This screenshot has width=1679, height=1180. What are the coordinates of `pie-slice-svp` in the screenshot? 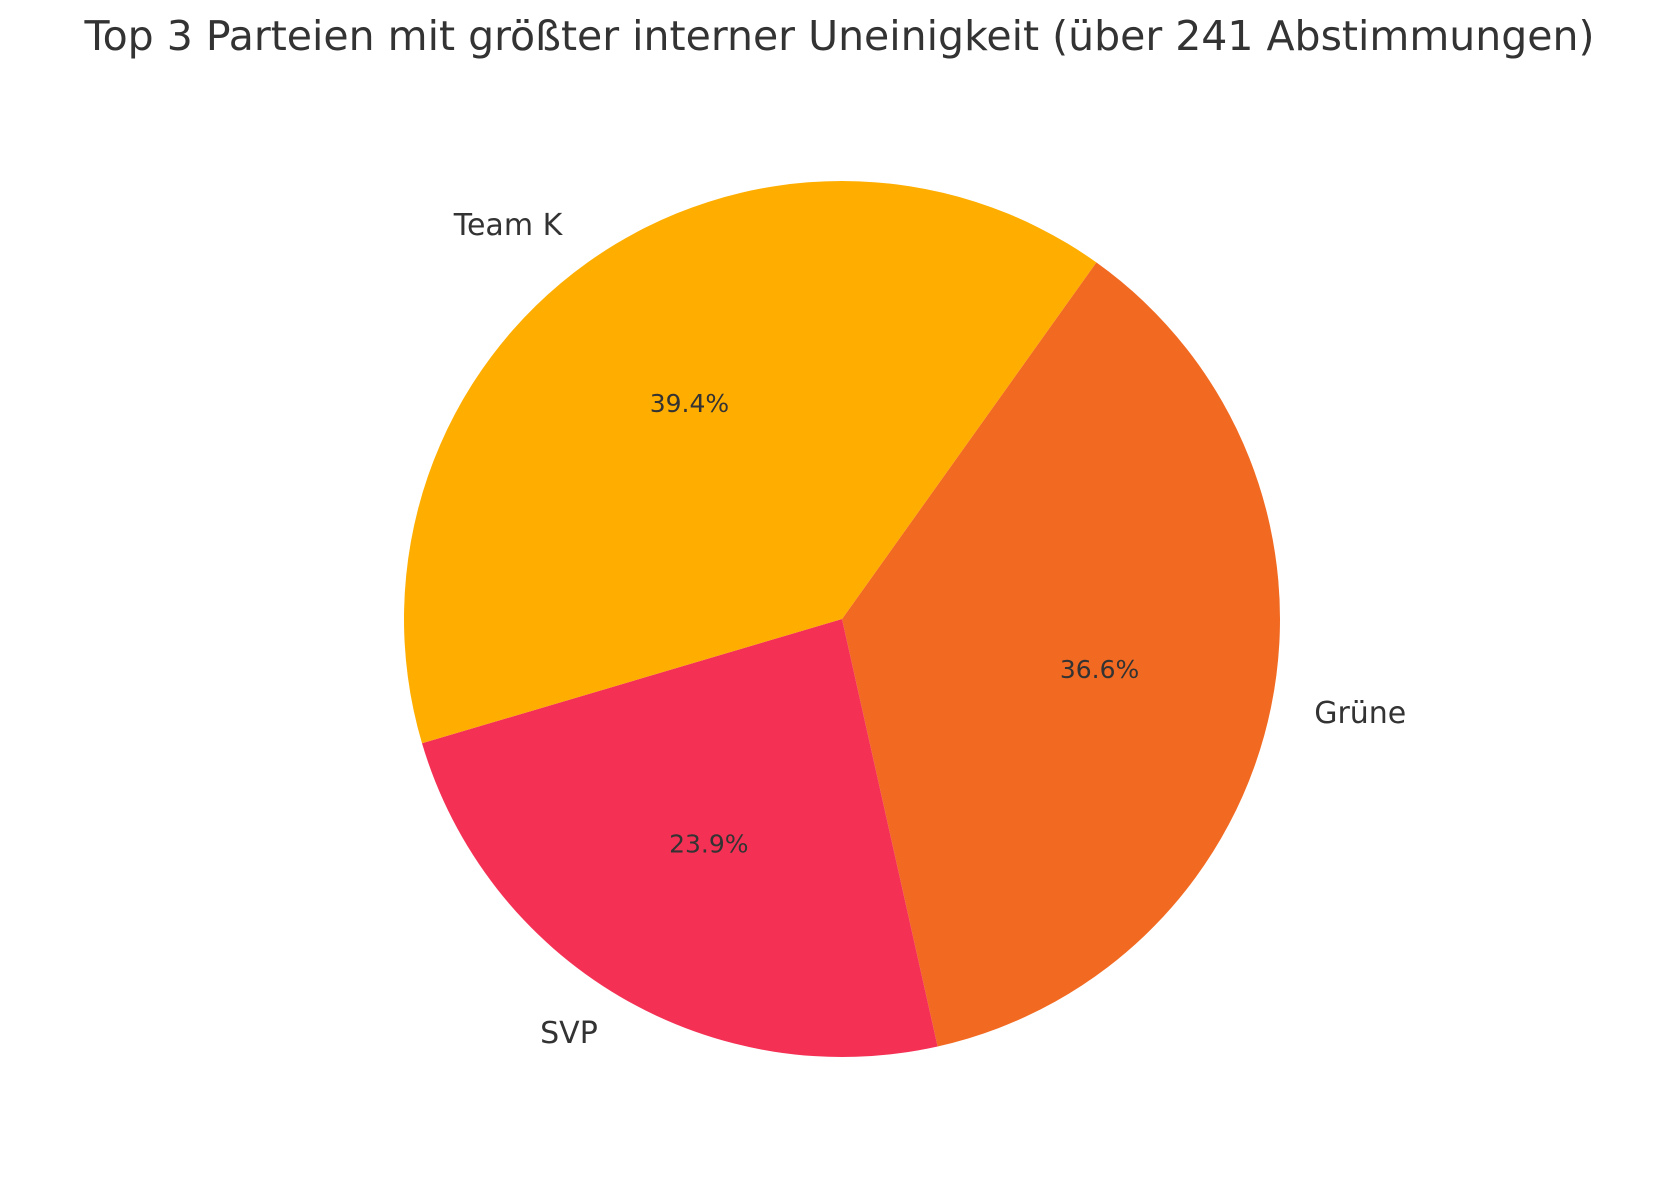 It's located at (679, 838).